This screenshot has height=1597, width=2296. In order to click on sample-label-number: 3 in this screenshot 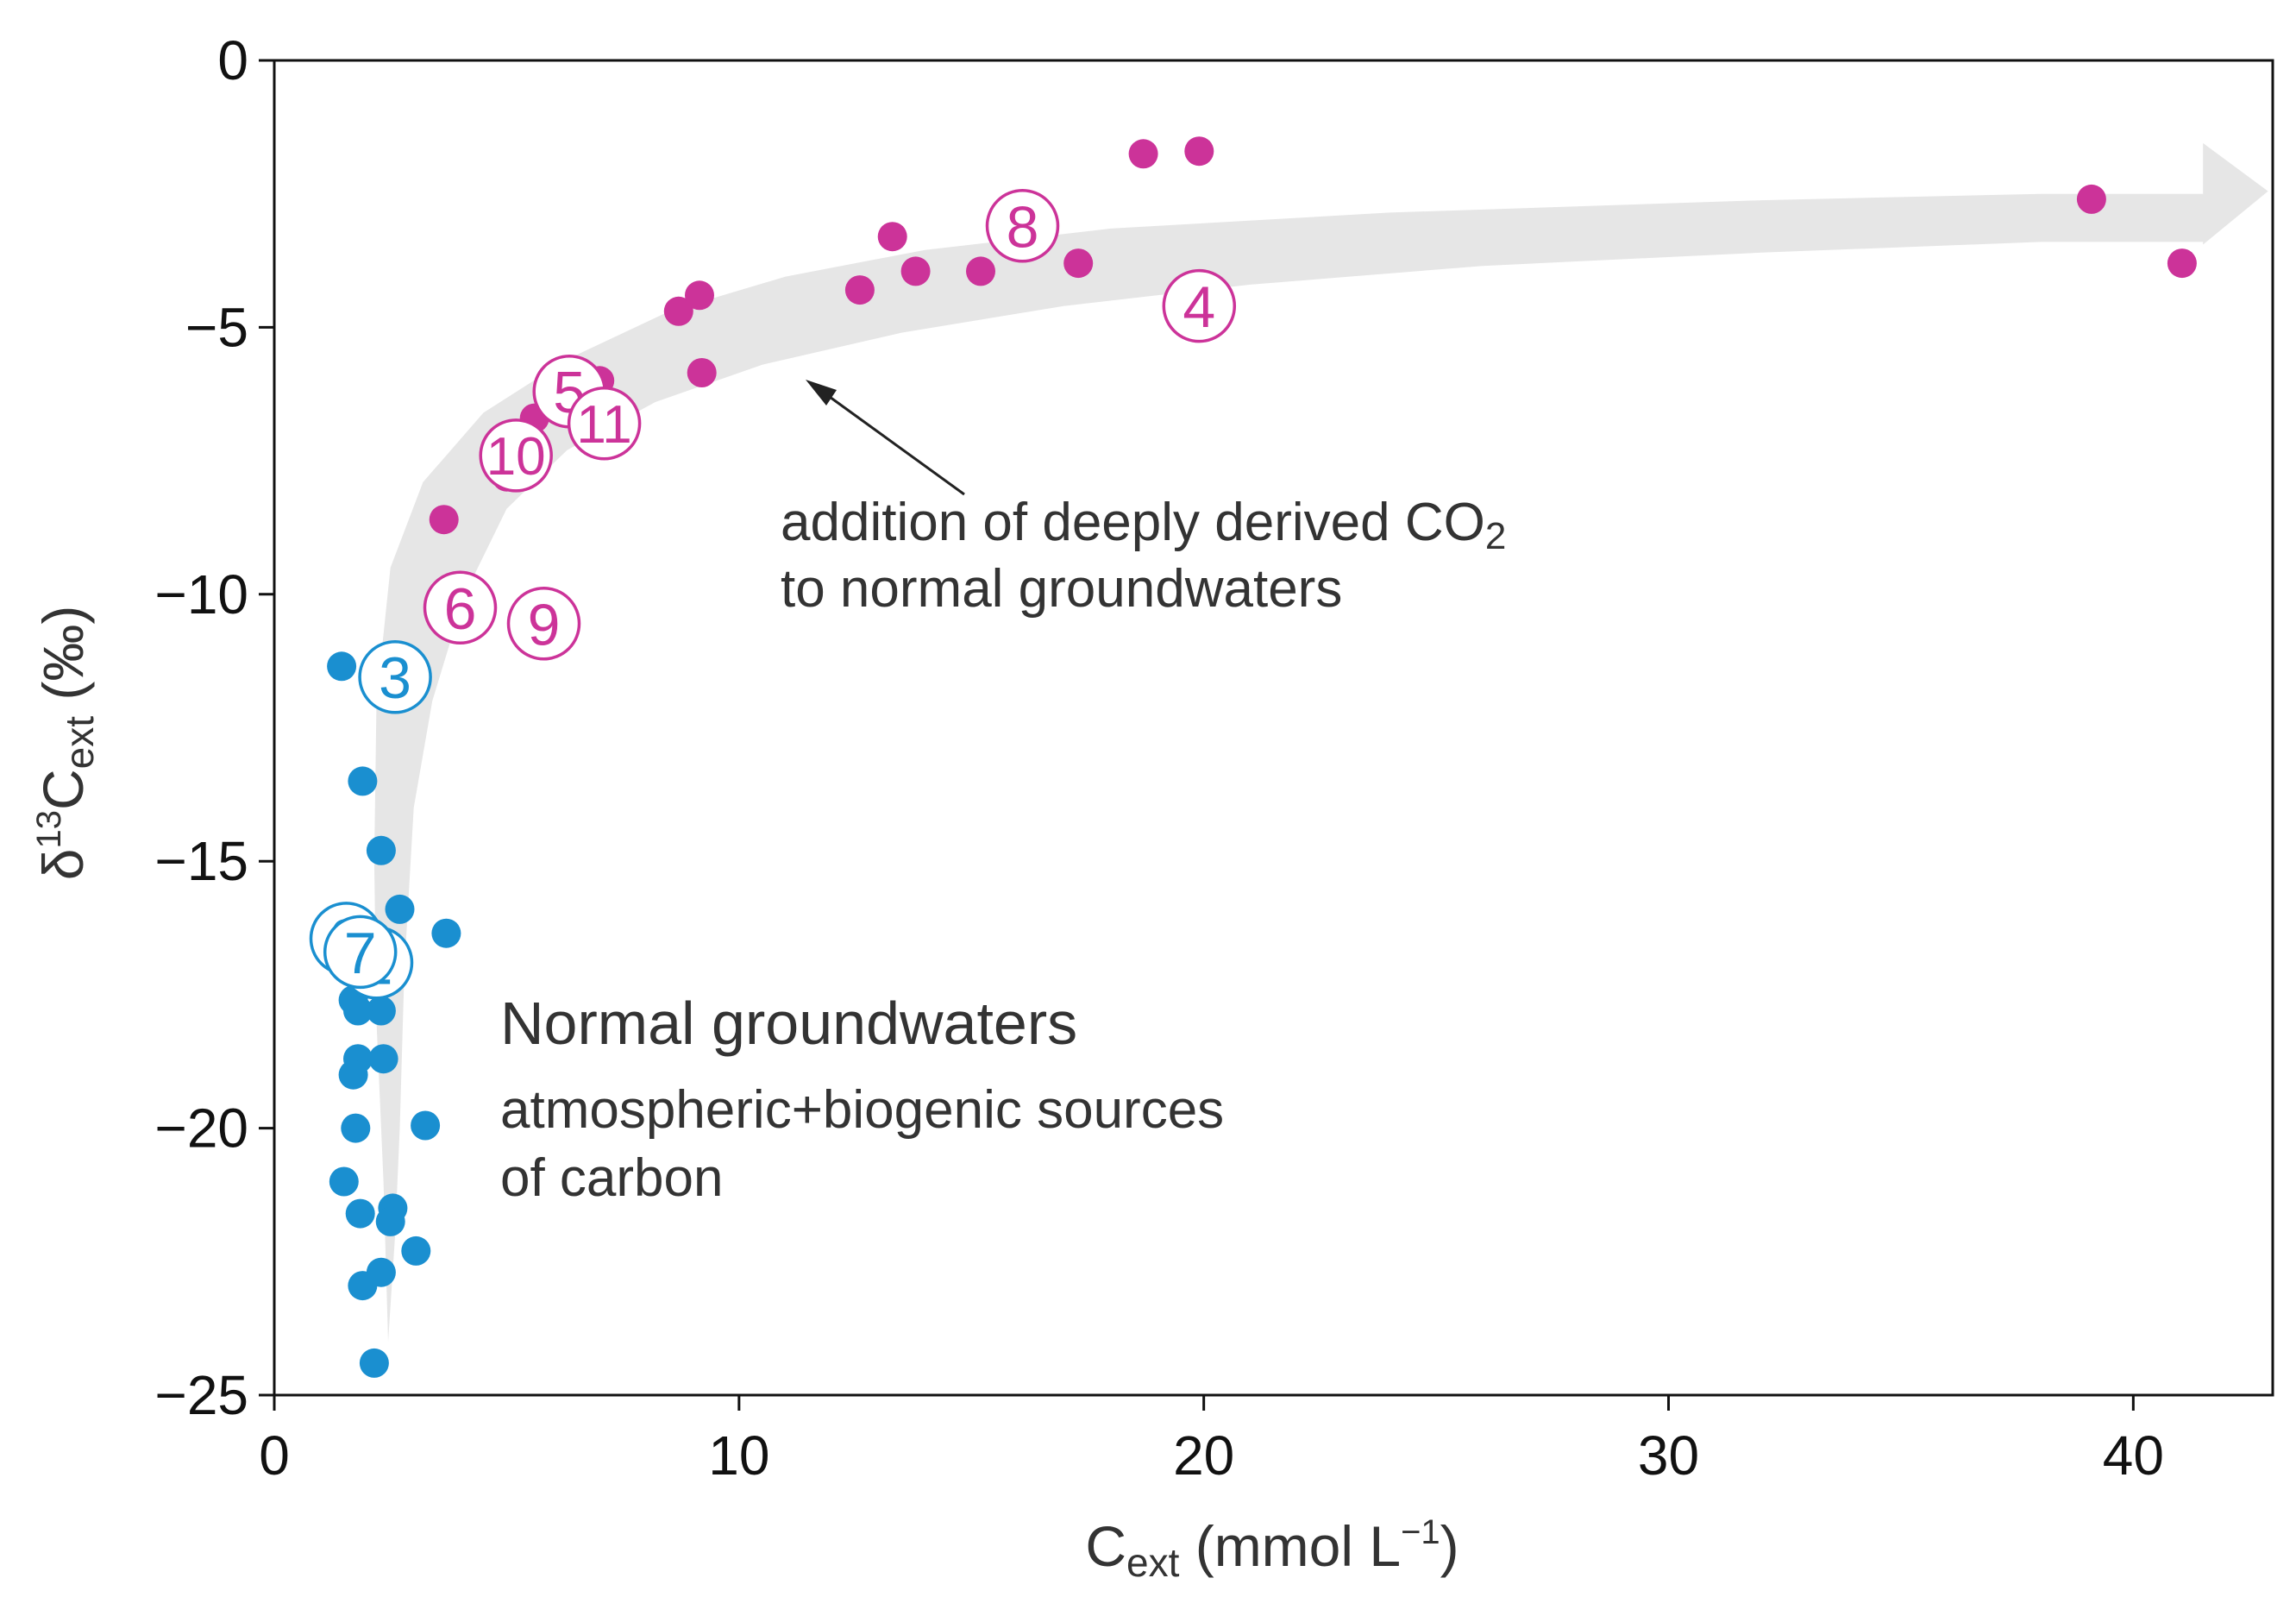, I will do `click(395, 678)`.